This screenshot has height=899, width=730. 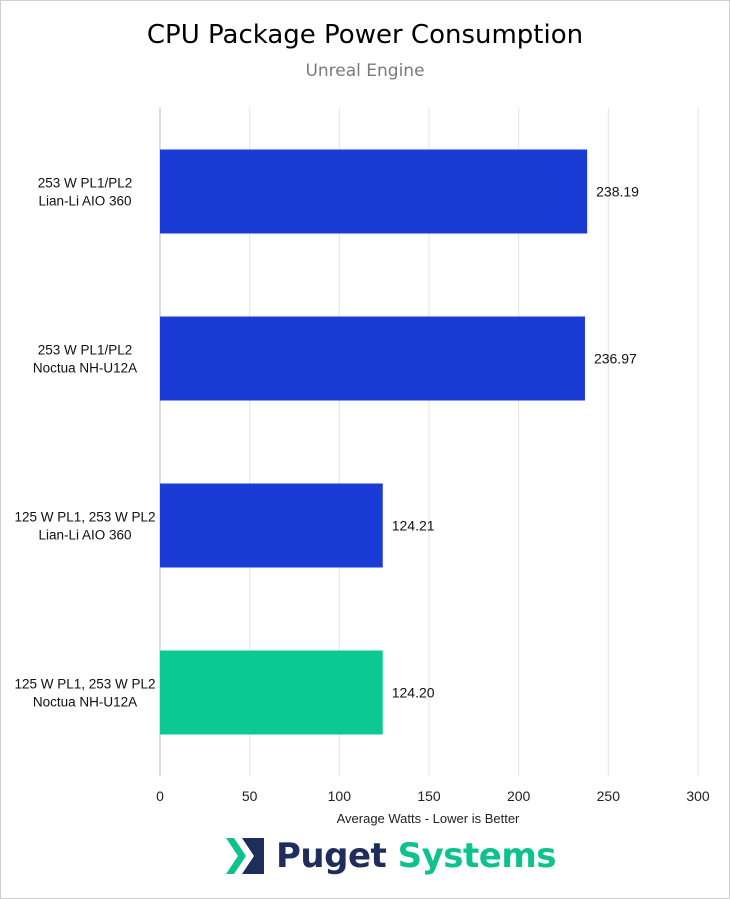 I want to click on chart-title: CPU Package Power Consumption, so click(x=365, y=35).